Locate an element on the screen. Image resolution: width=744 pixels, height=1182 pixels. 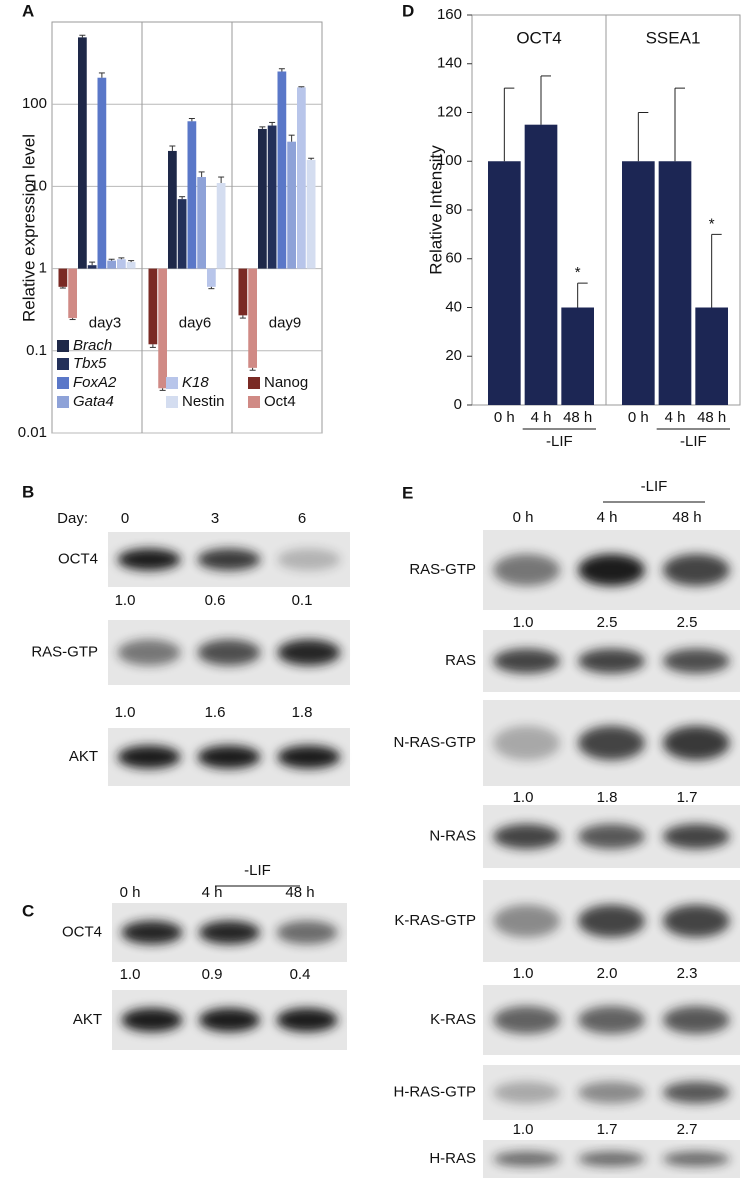
y-tick-label: 10 is located at coordinates (38, 185).